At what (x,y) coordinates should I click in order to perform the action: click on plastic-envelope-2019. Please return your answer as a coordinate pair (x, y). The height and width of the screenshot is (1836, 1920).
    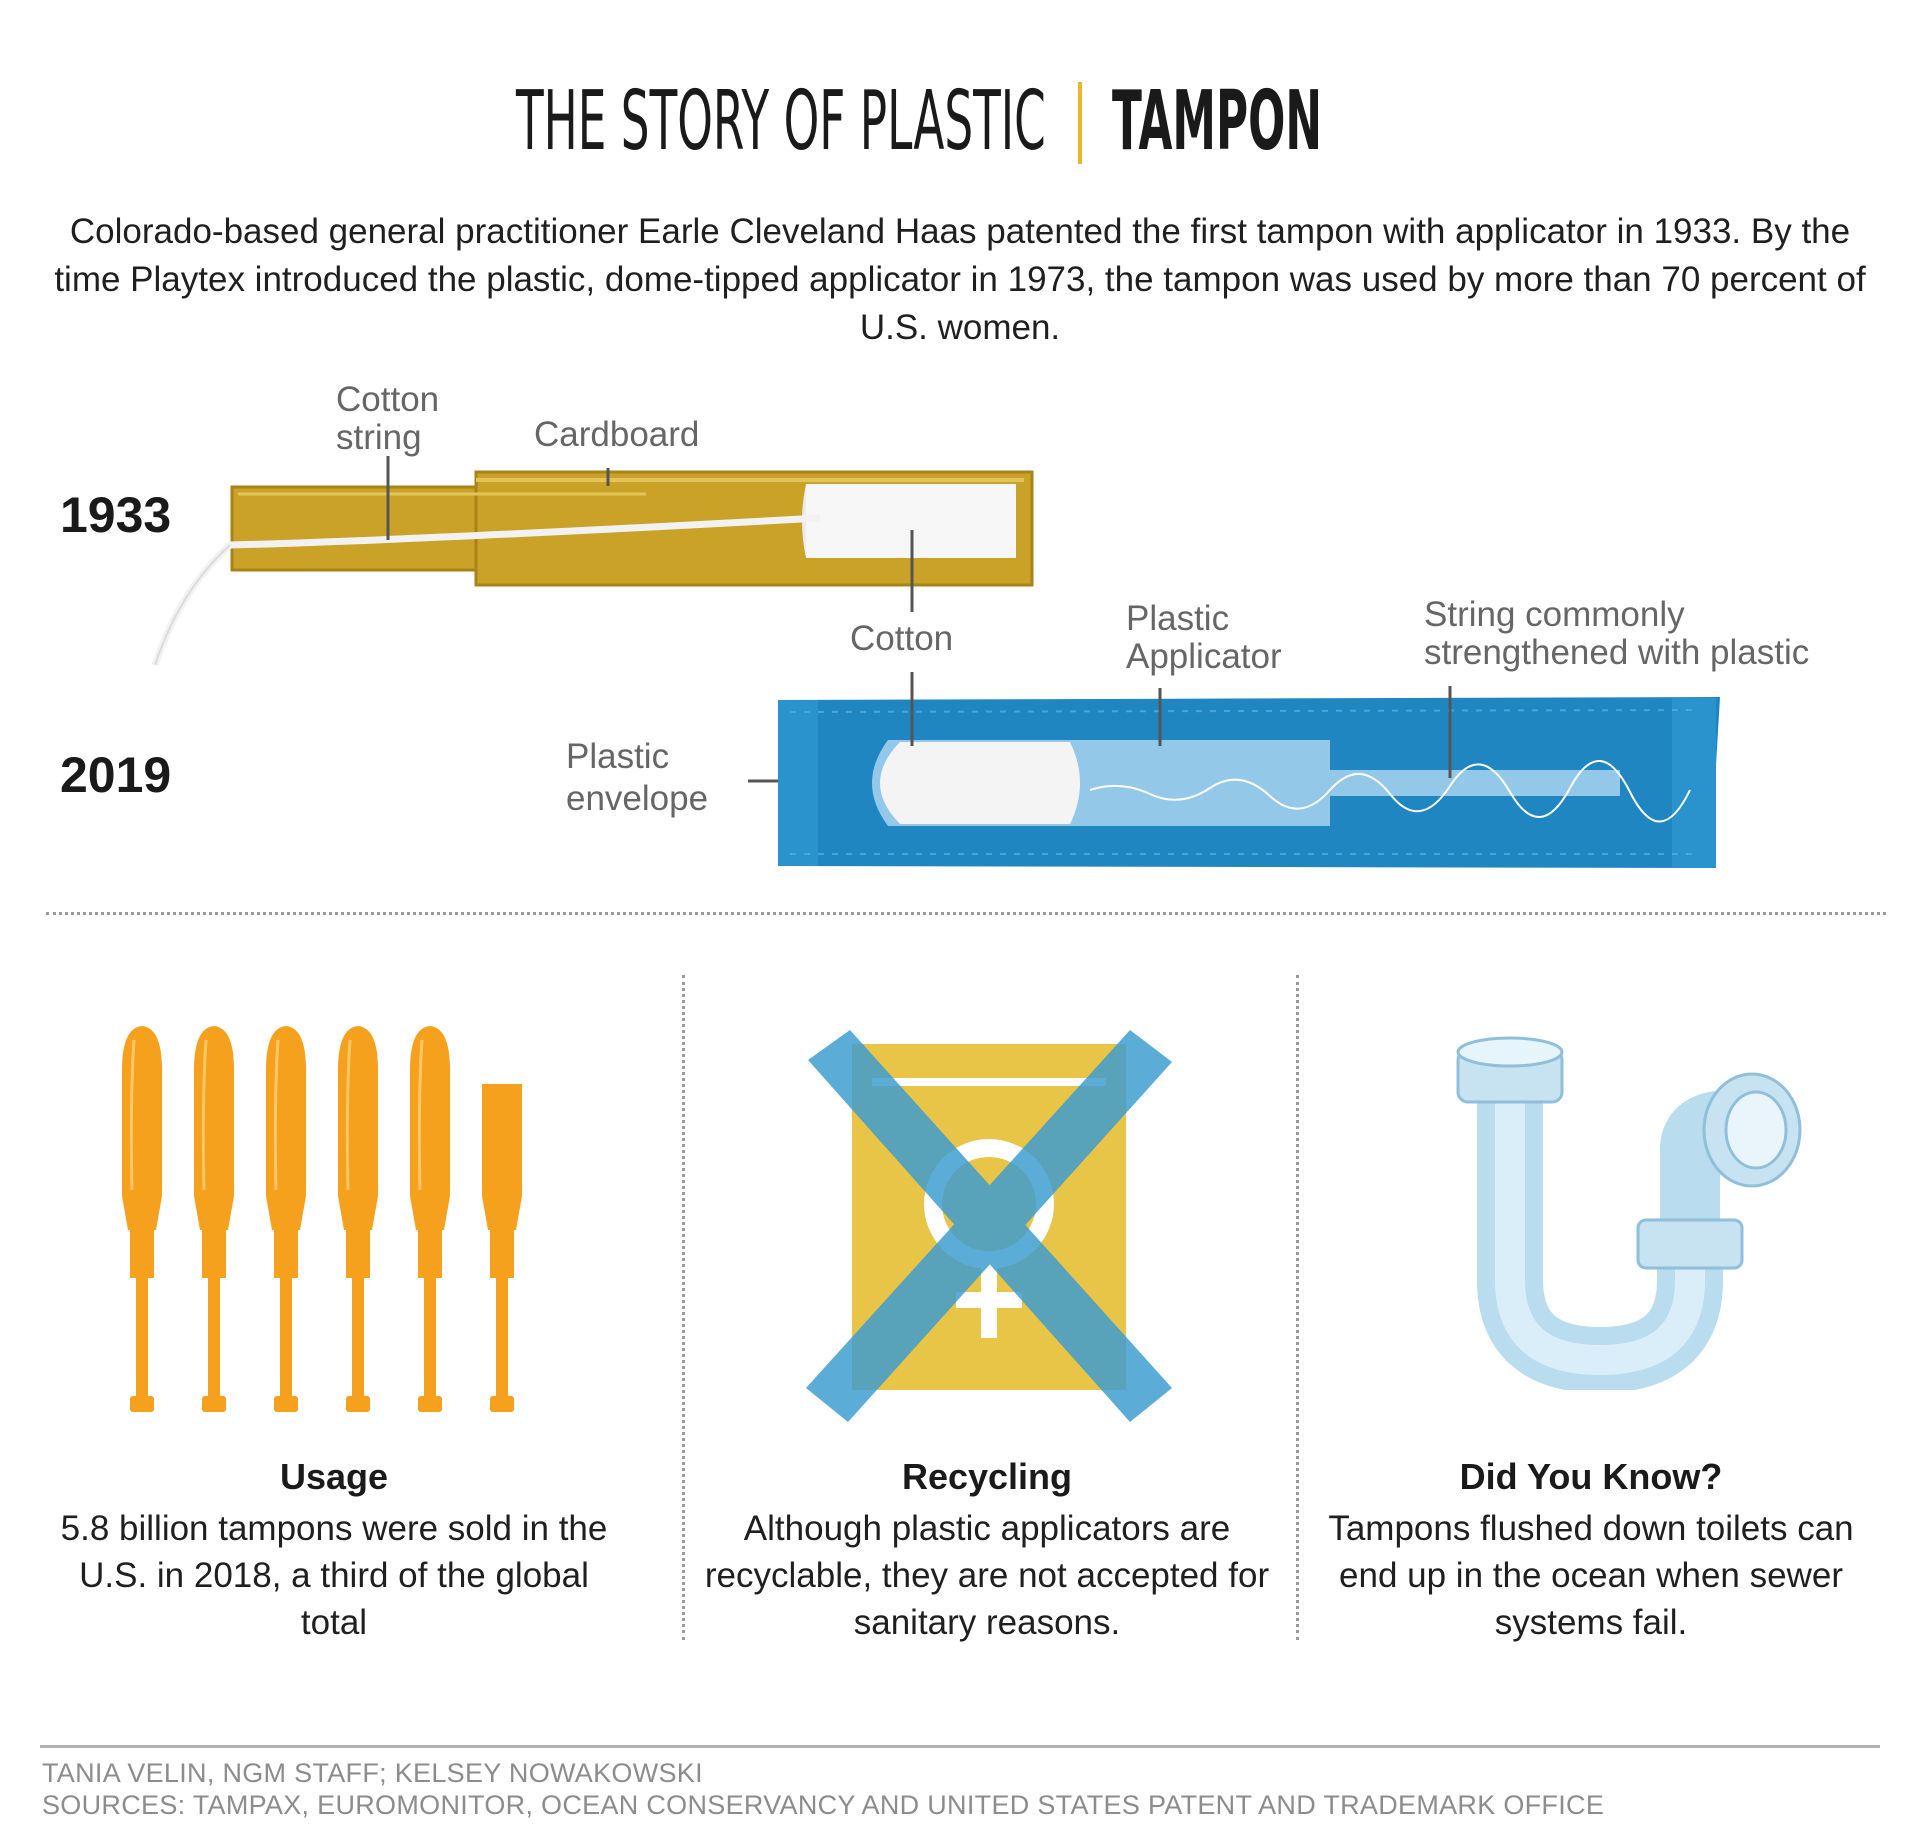
    Looking at the image, I should click on (1249, 782).